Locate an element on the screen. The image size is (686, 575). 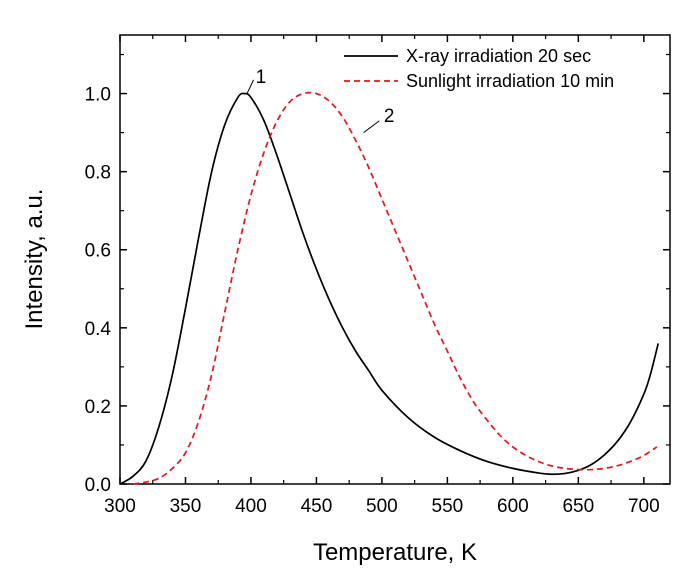
annotation-label-1: 1 is located at coordinates (261, 77).